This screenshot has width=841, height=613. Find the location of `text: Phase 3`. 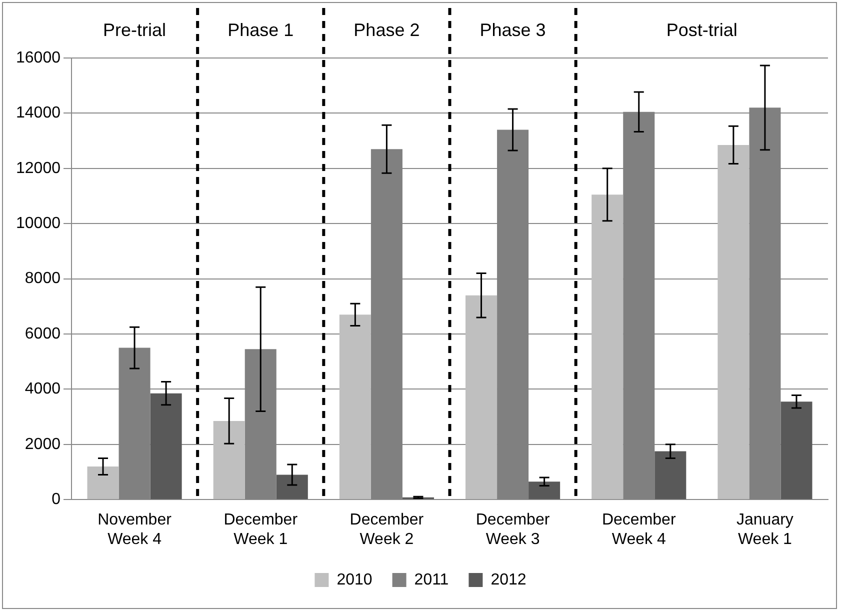

text: Phase 3 is located at coordinates (513, 30).